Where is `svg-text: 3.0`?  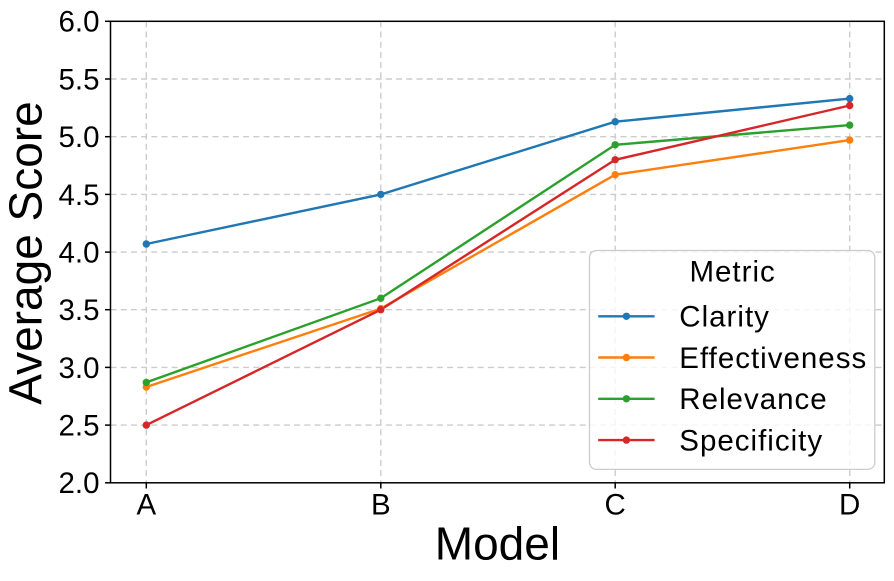
svg-text: 3.0 is located at coordinates (78, 368).